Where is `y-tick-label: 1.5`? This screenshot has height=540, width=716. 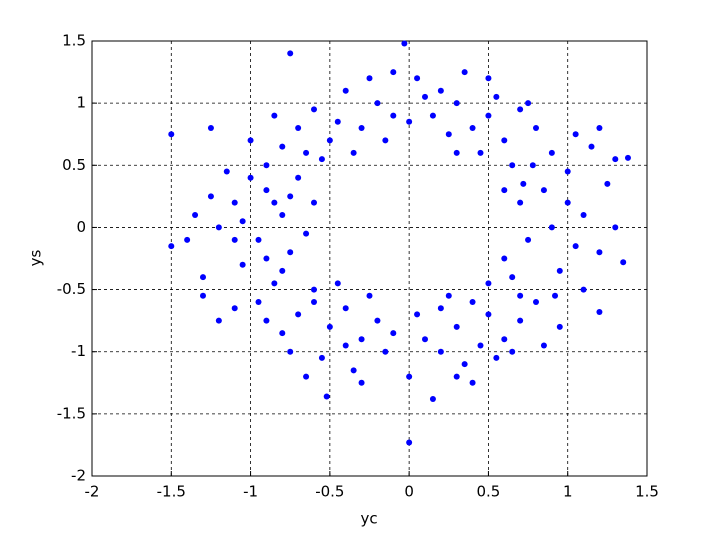
y-tick-label: 1.5 is located at coordinates (74, 41).